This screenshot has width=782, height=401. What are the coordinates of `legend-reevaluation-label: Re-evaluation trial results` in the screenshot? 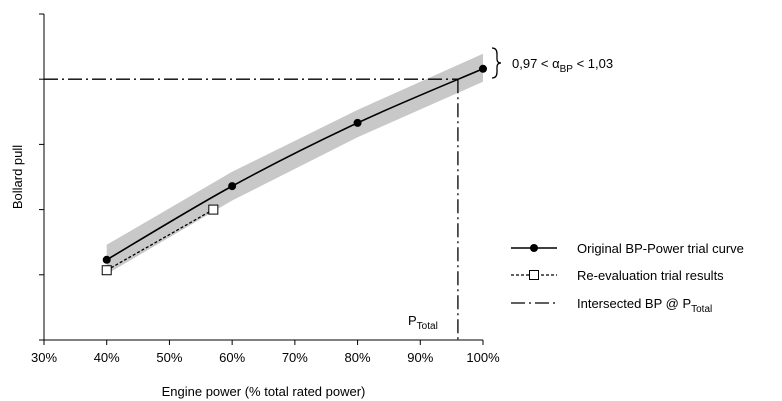 It's located at (650, 275).